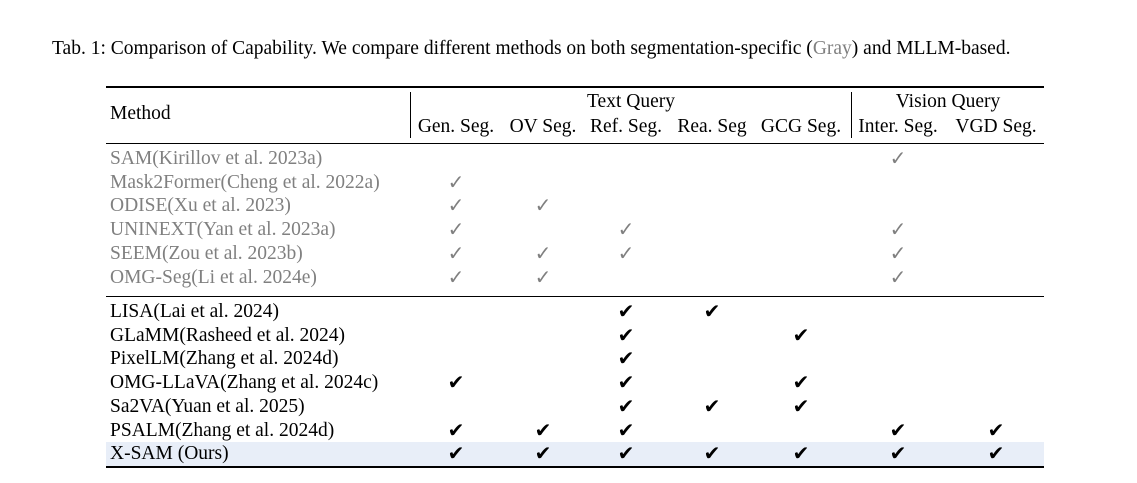  I want to click on column-header: Gen. Seg., so click(456, 126).